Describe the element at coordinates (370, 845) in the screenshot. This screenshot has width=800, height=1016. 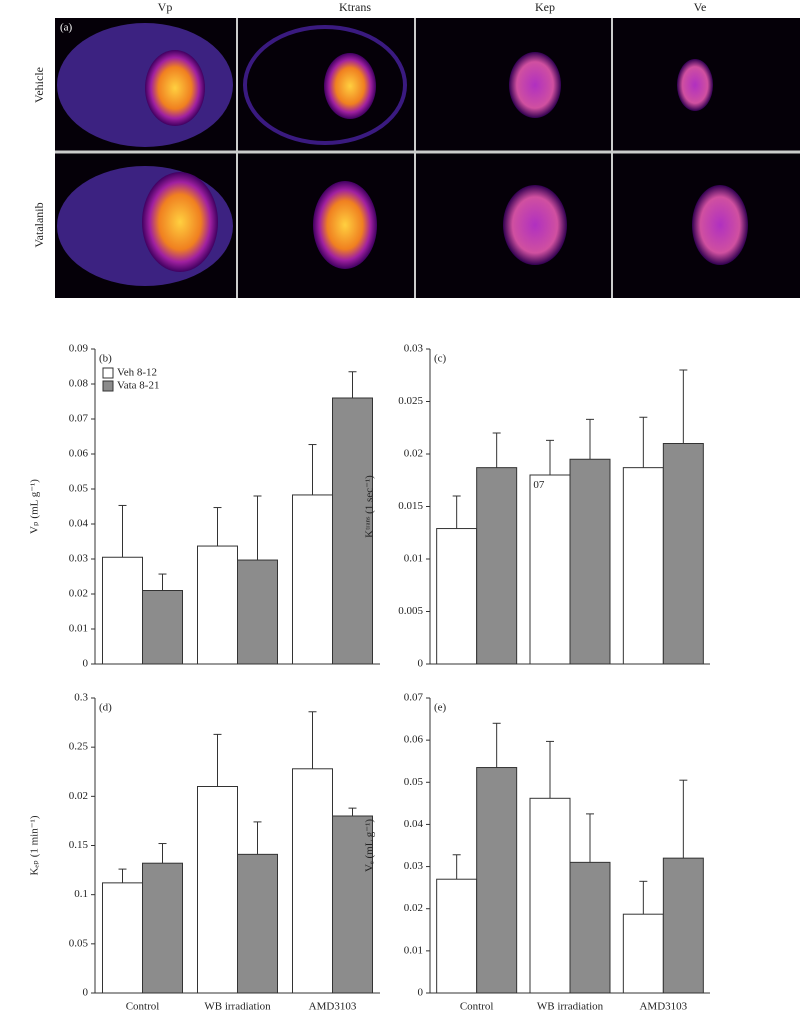
I see `y-axis-label: Vₑ (mL g⁻¹)` at that location.